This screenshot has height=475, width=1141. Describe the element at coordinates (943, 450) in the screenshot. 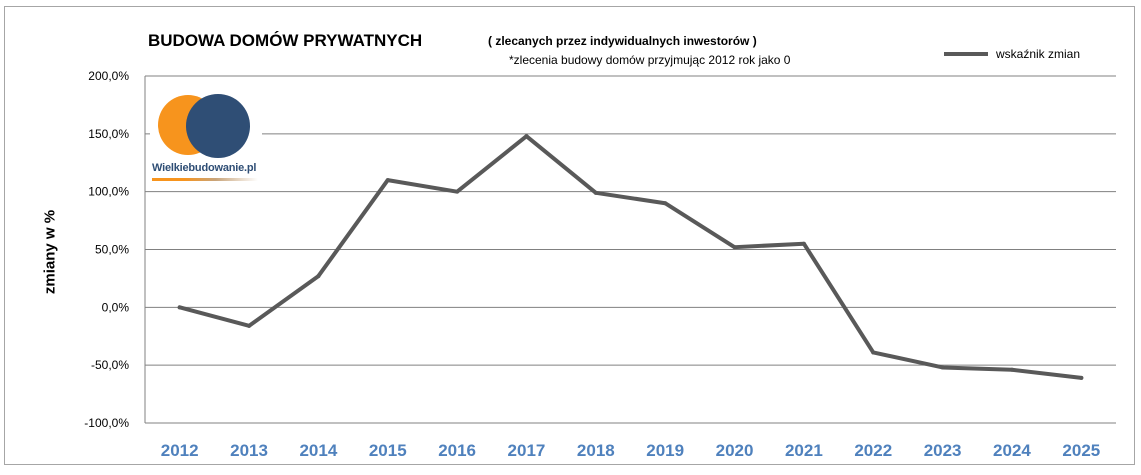

I see `x-tick-label: 2023` at that location.